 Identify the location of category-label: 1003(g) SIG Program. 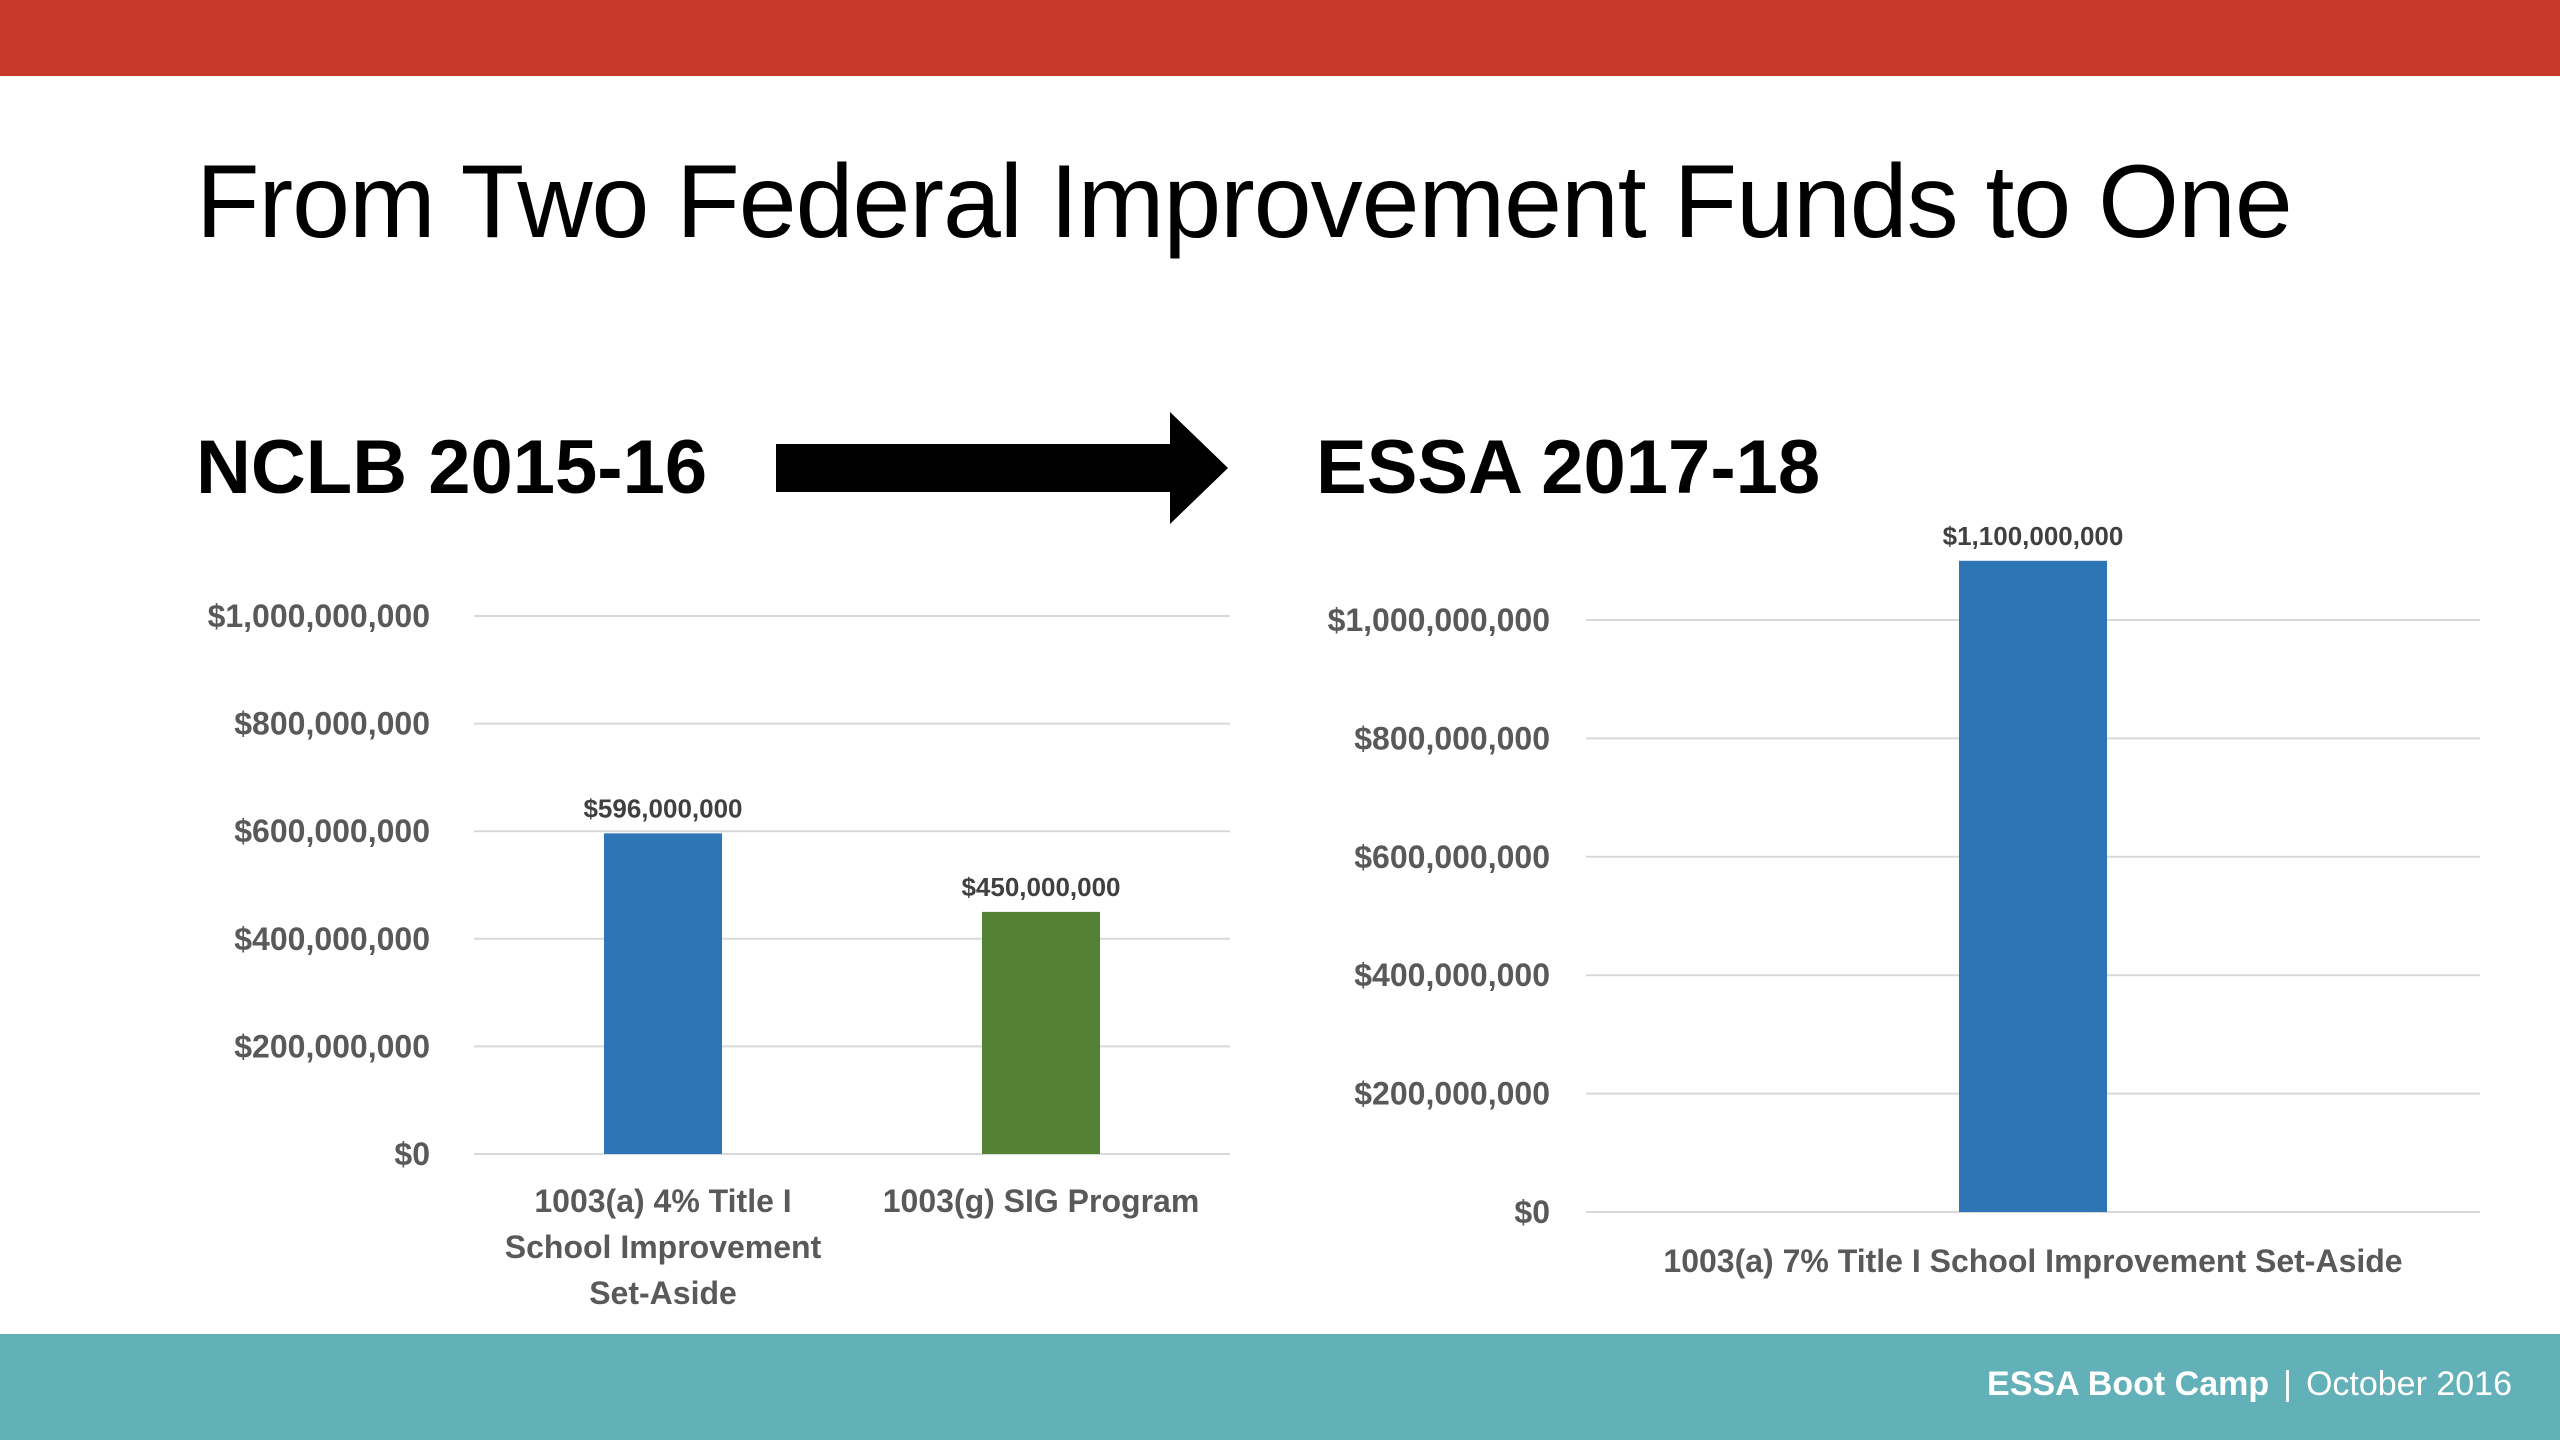
(1041, 1201).